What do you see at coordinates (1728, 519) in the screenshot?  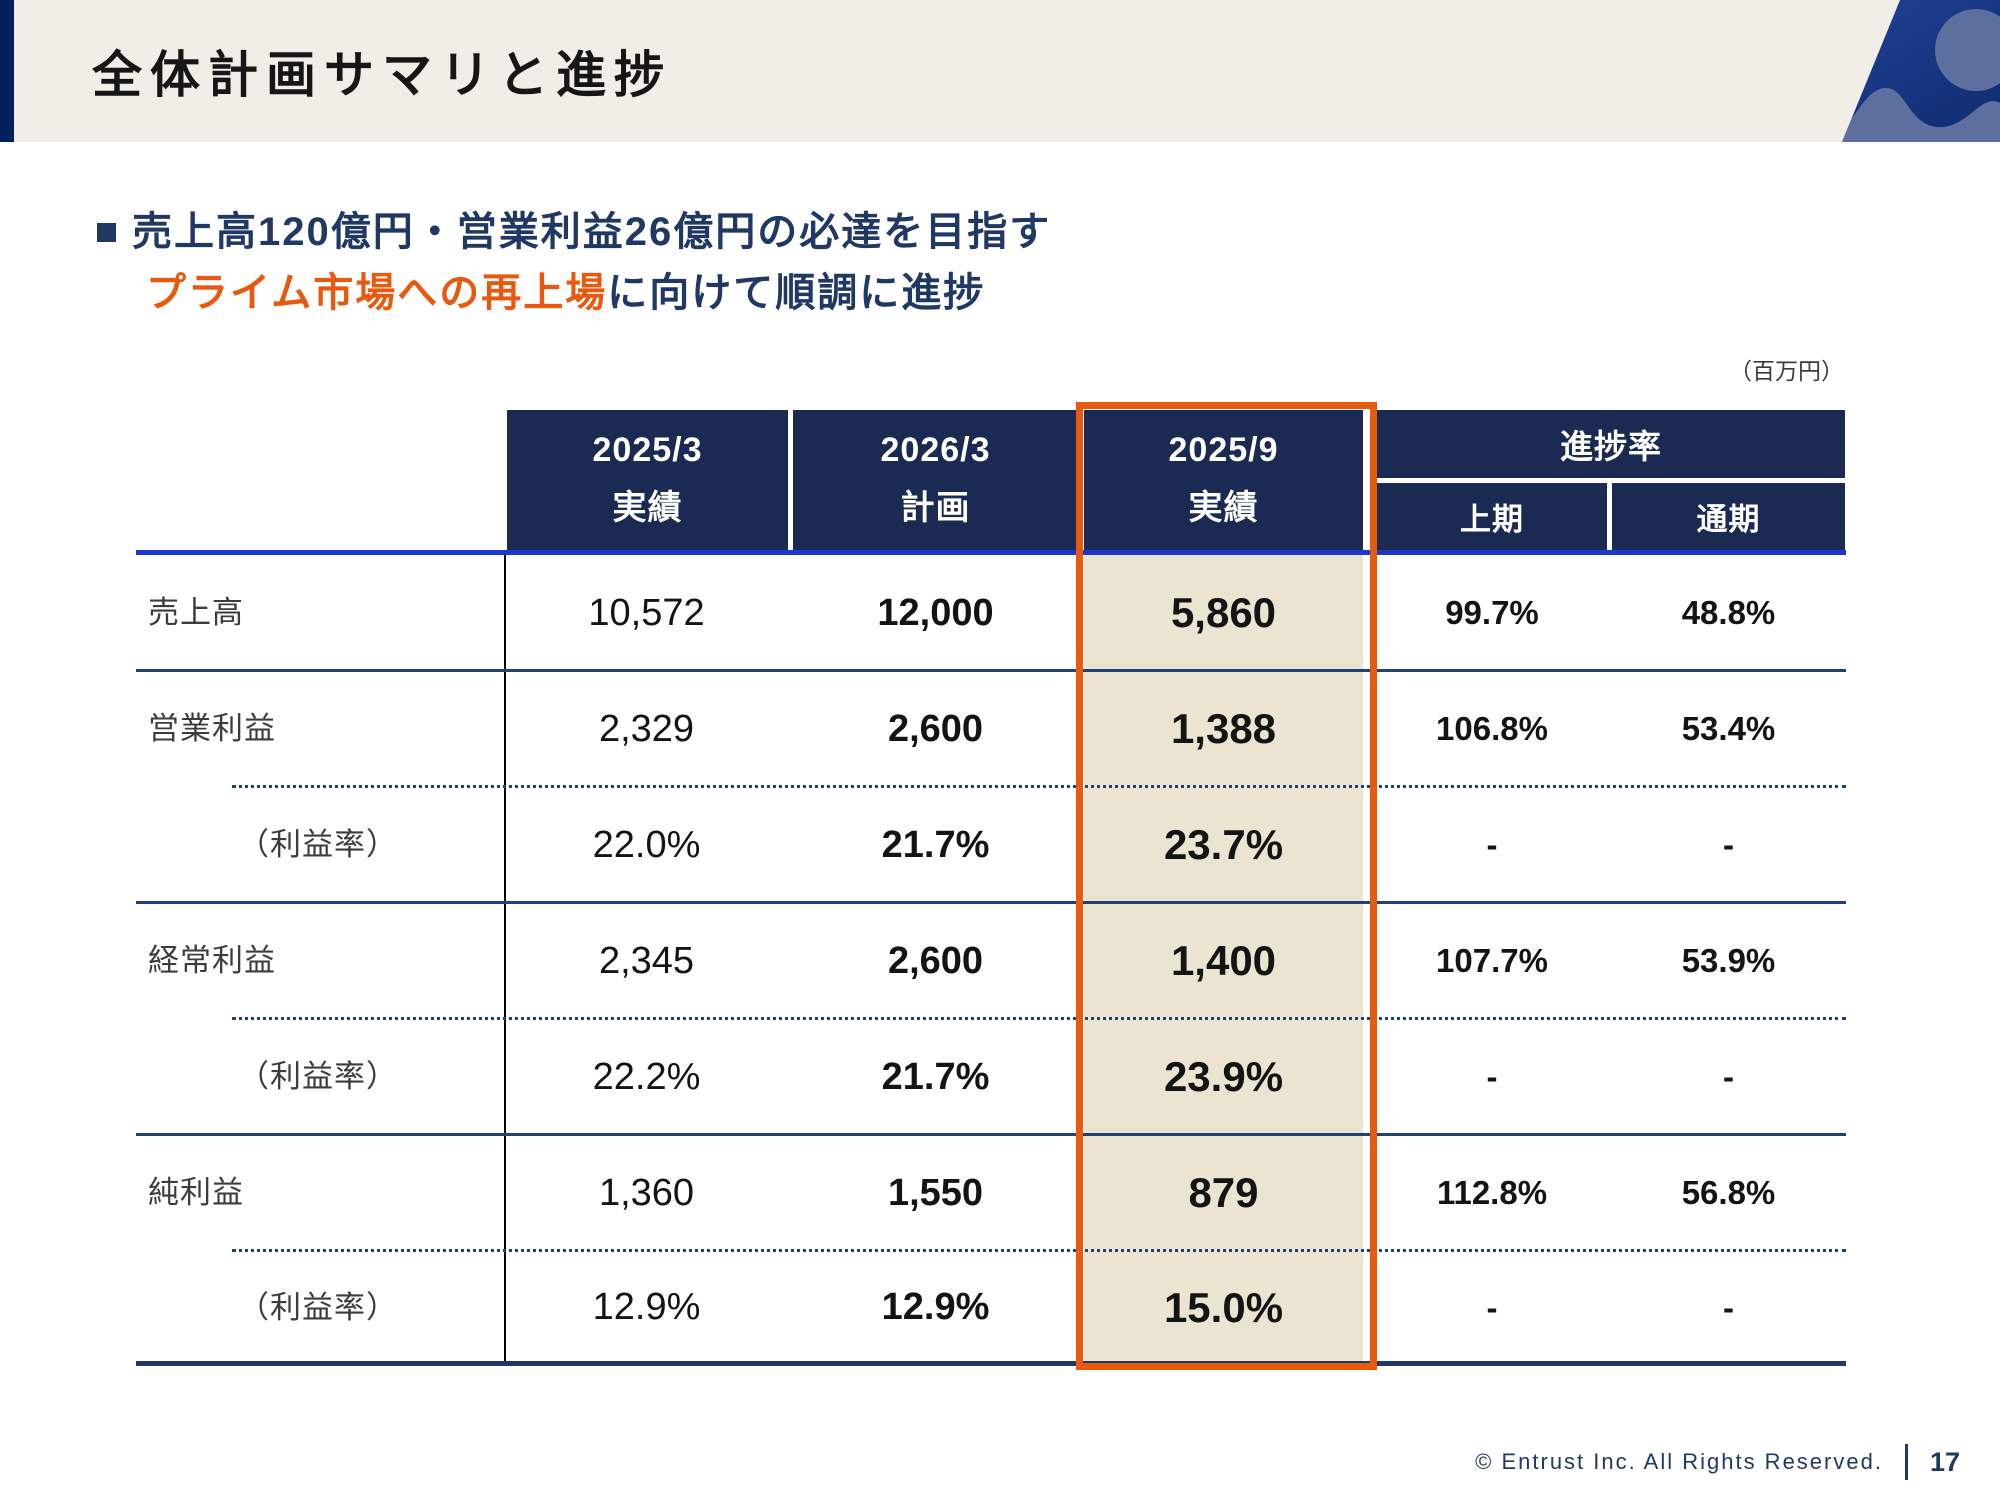 I see `column-header-line: 通期` at bounding box center [1728, 519].